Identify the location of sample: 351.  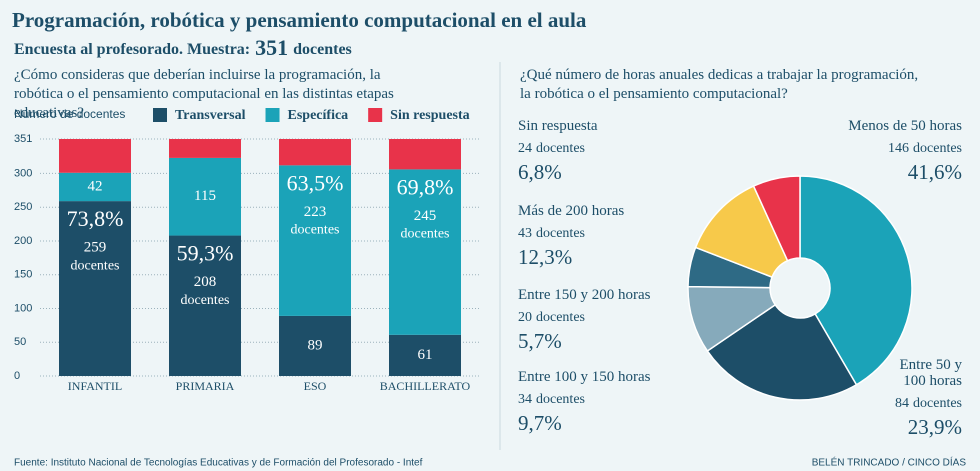
(271, 47).